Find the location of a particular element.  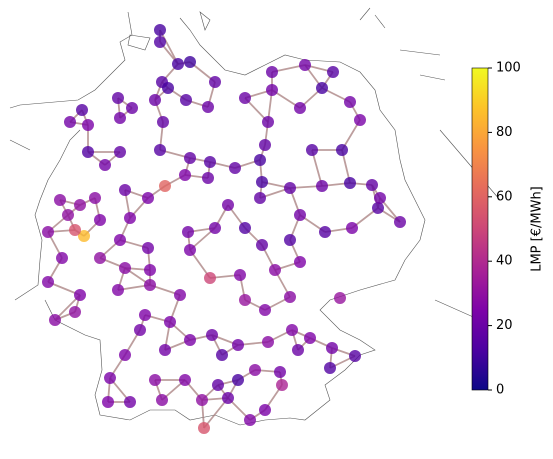

colorbar-tick-label: 40 is located at coordinates (504, 261).